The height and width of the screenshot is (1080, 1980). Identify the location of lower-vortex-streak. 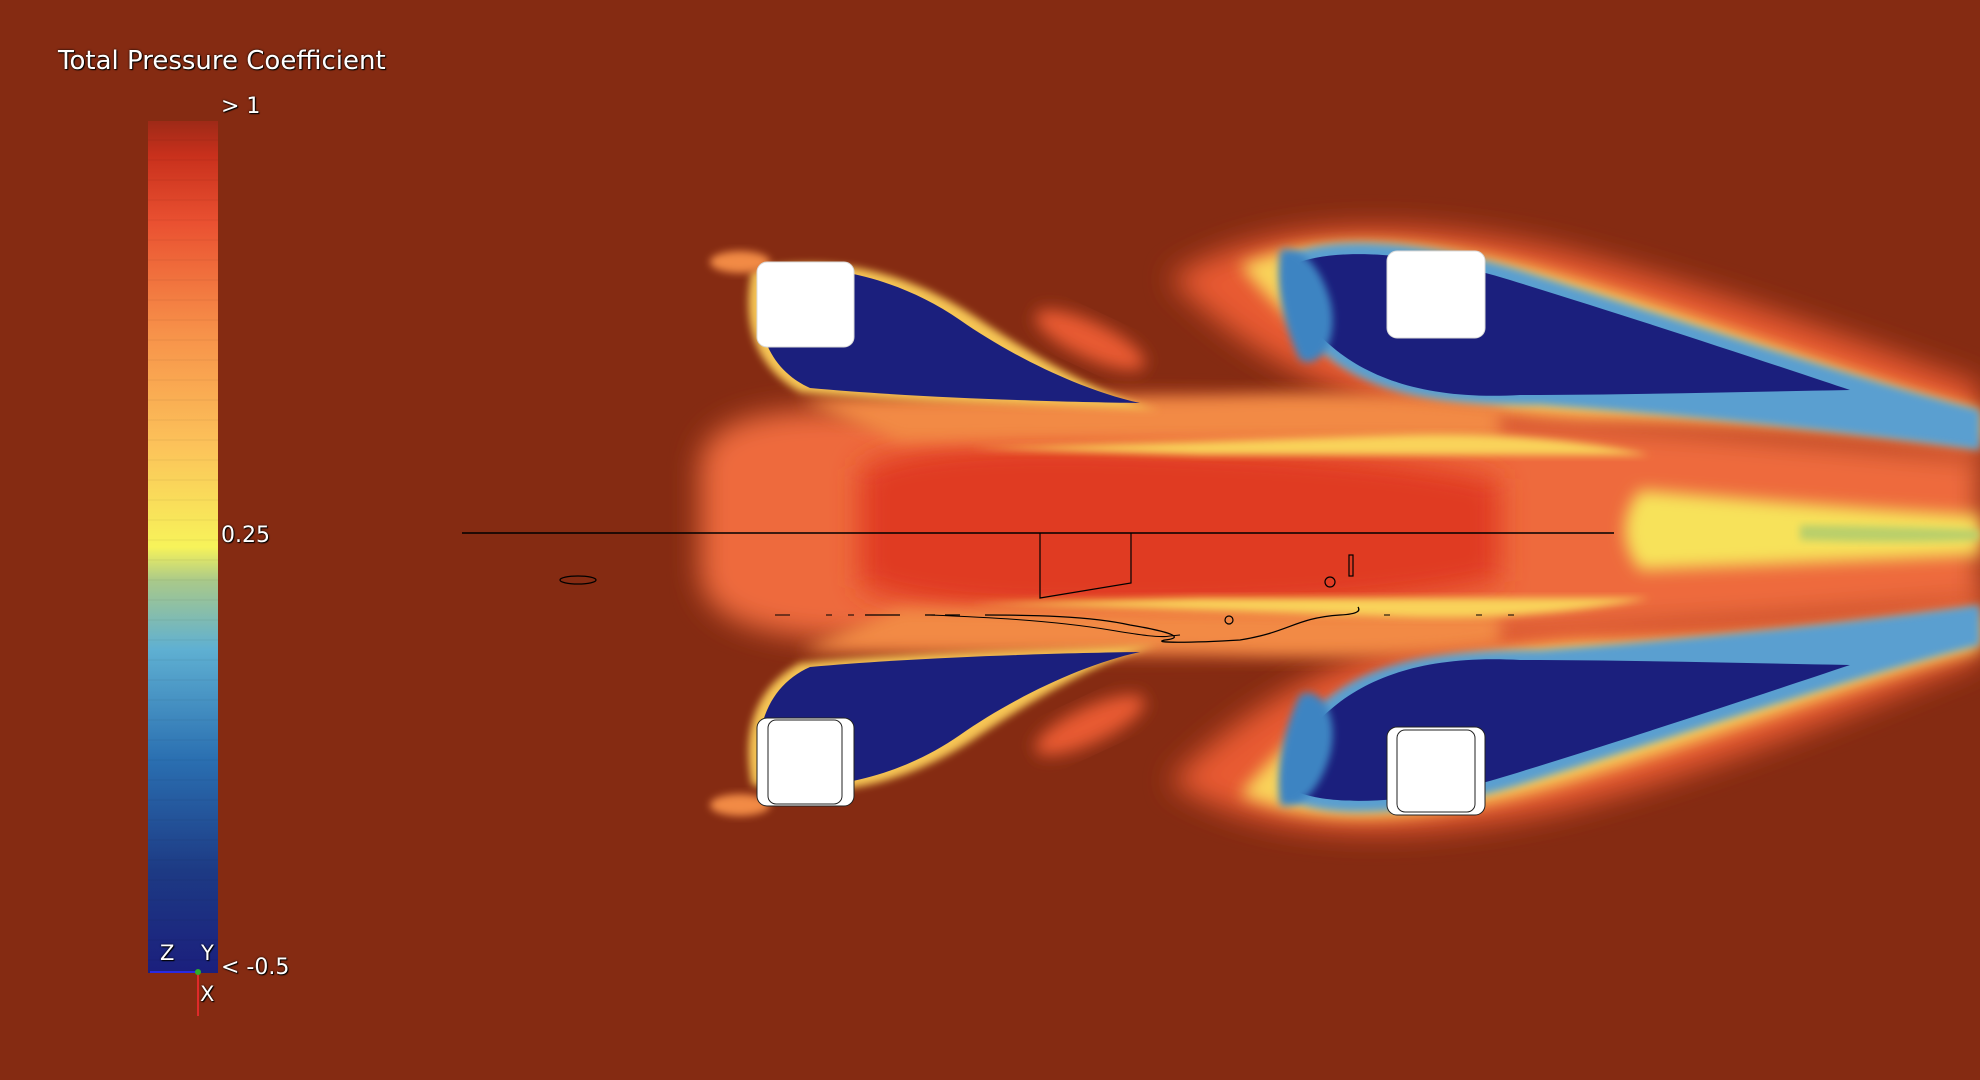
(1305, 749).